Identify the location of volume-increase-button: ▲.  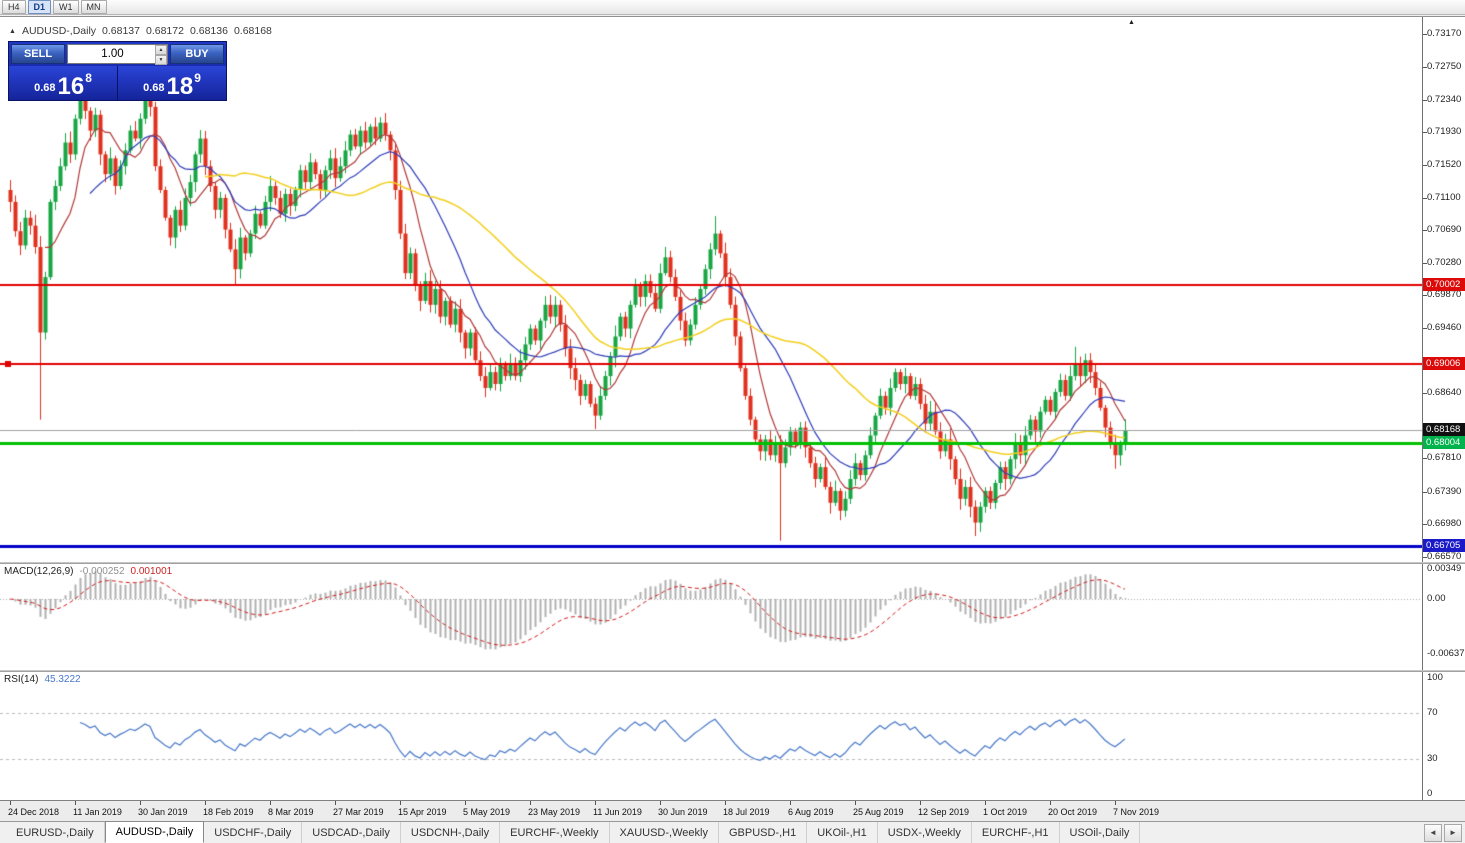
(161, 50).